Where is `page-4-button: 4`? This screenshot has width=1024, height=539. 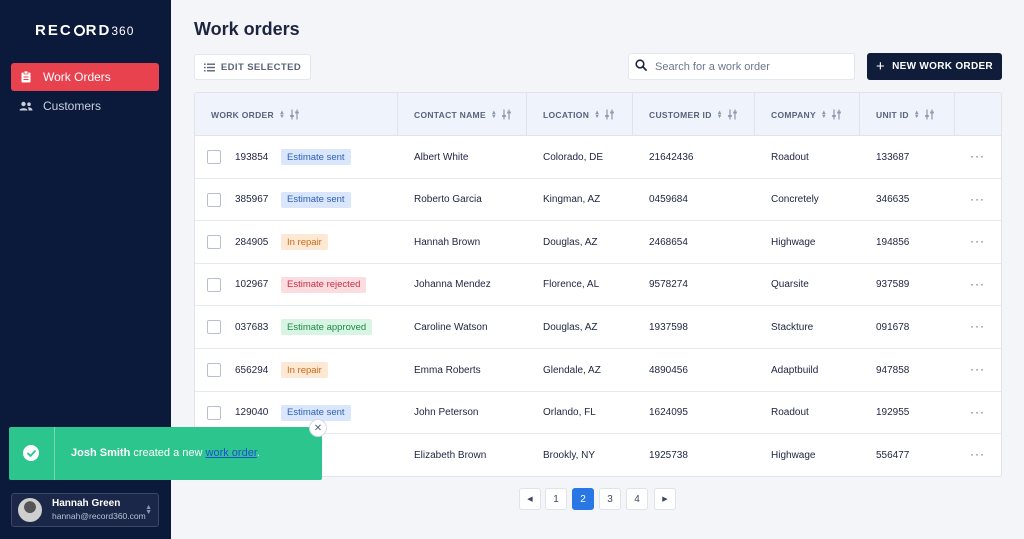 page-4-button: 4 is located at coordinates (637, 499).